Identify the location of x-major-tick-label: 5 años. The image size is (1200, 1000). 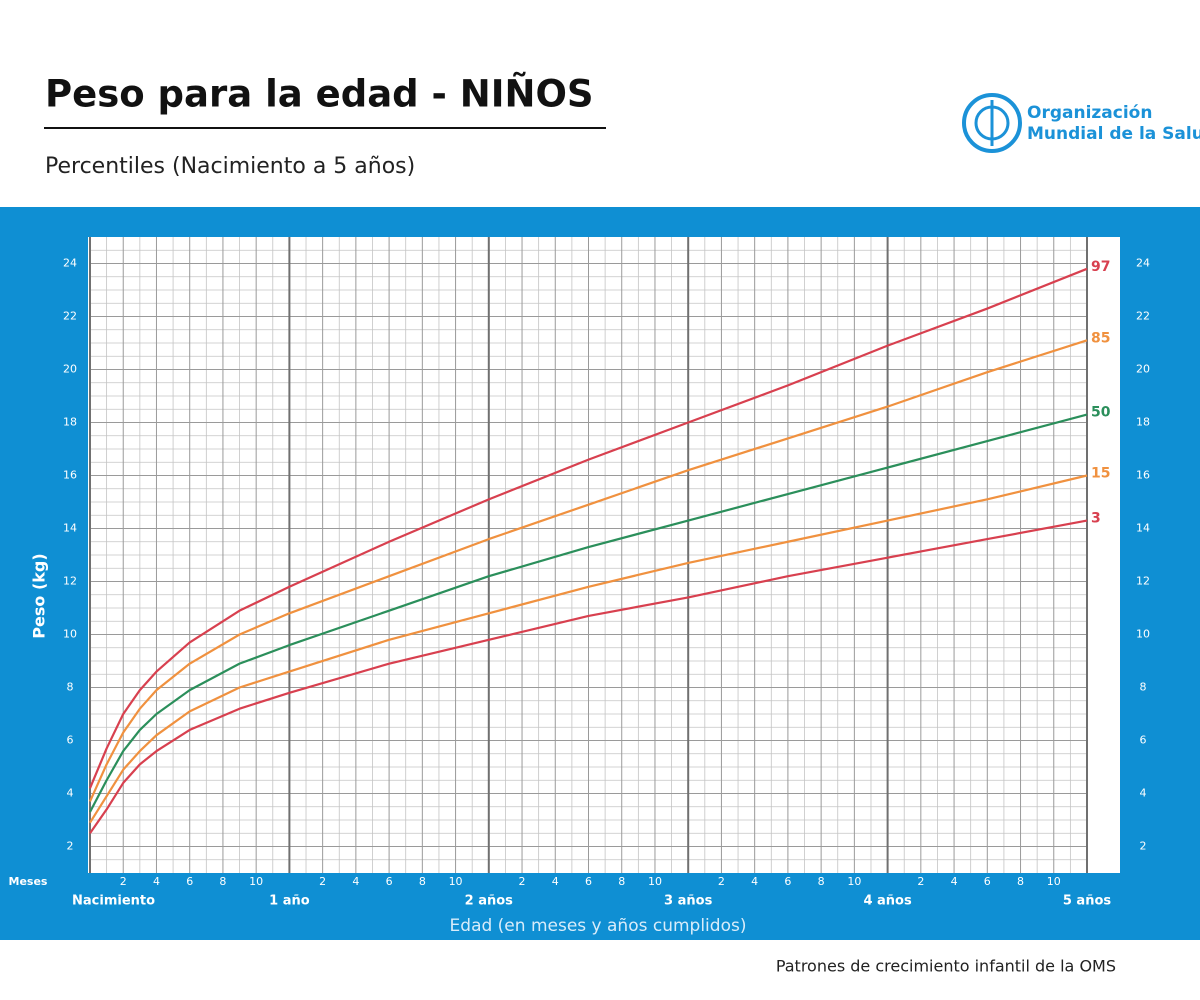
(1087, 901).